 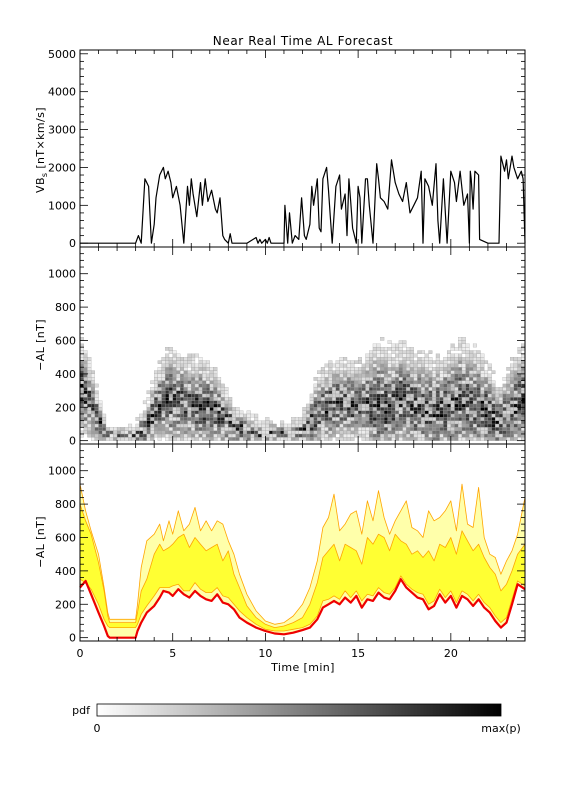 What do you see at coordinates (501, 728) in the screenshot?
I see `colorbar-max-label: max(p)` at bounding box center [501, 728].